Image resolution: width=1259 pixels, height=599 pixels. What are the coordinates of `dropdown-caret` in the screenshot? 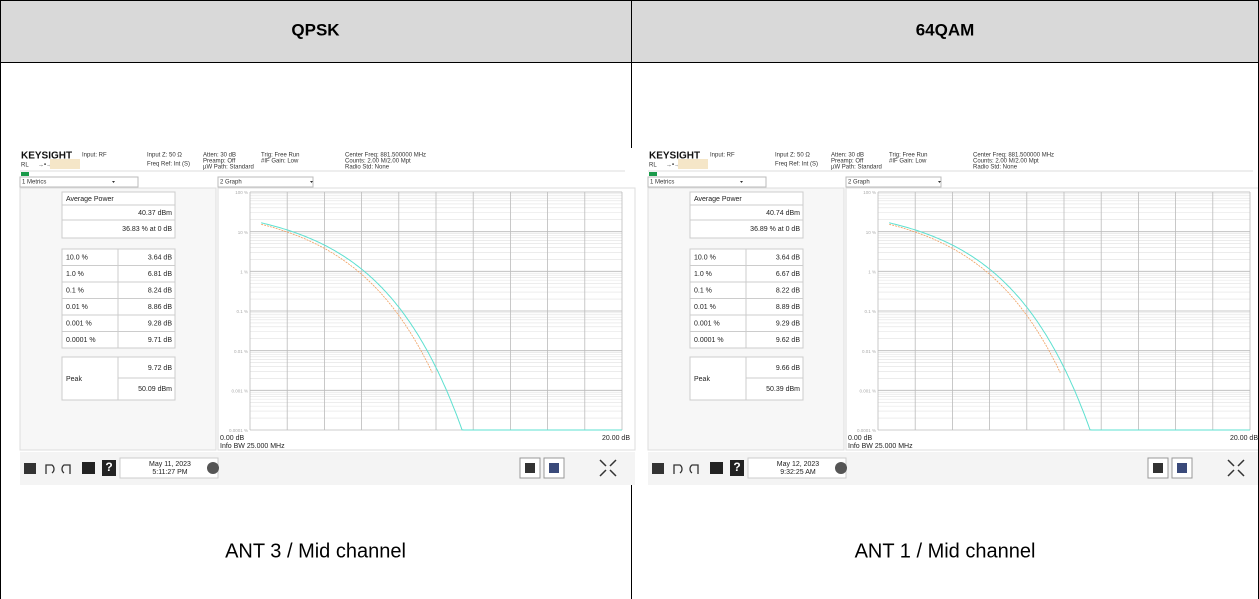 It's located at (741, 182).